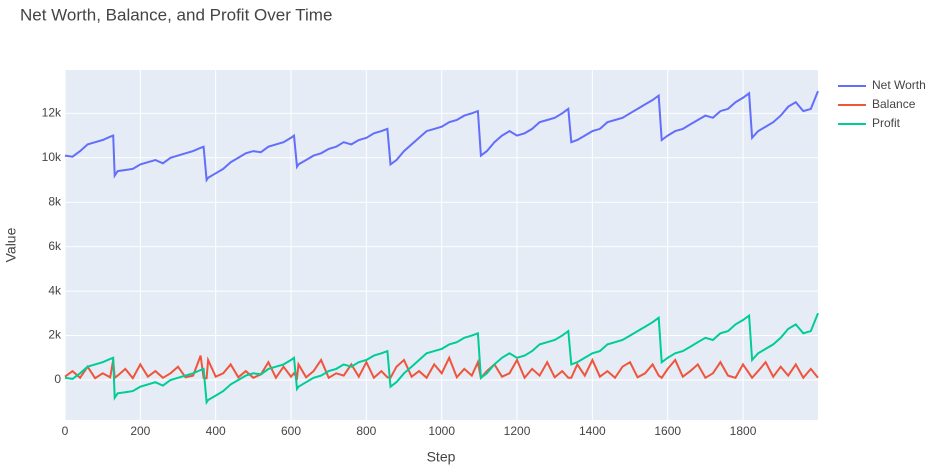  What do you see at coordinates (667, 431) in the screenshot?
I see `x-tick-label: 1600` at bounding box center [667, 431].